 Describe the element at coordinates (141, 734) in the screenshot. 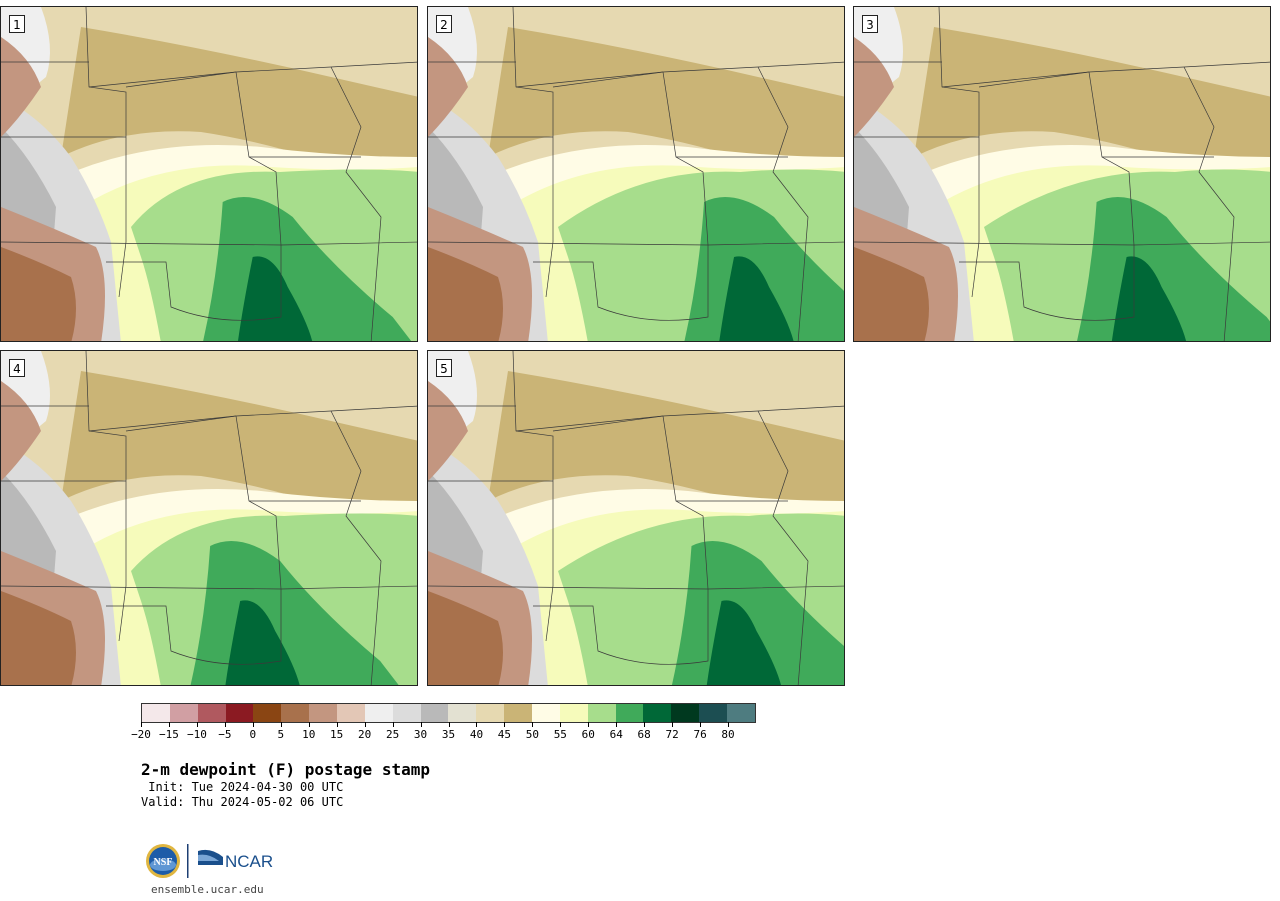

I see `colorbar-tick-label: −20` at that location.